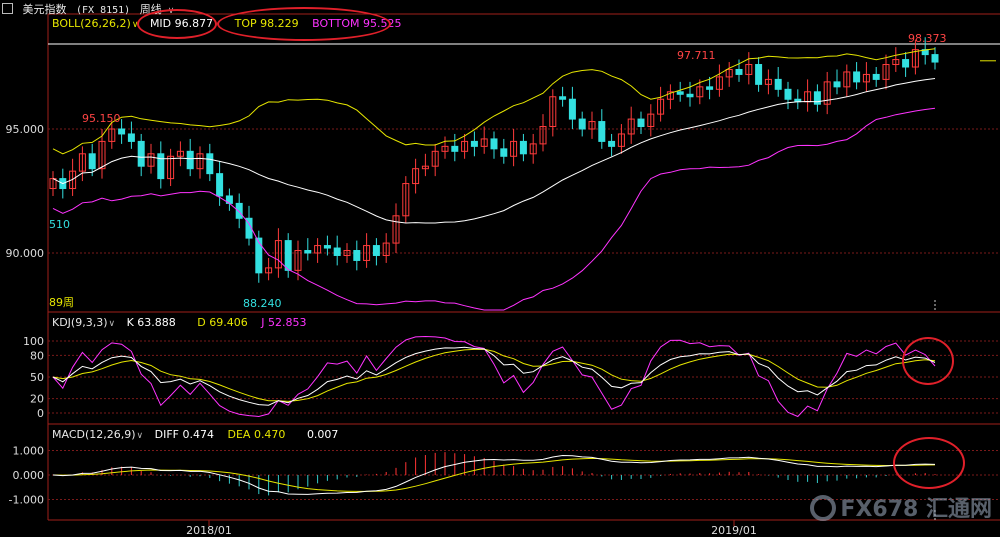 This screenshot has height=537, width=1000. What do you see at coordinates (7, 8) in the screenshot?
I see `checkbox-icon` at bounding box center [7, 8].